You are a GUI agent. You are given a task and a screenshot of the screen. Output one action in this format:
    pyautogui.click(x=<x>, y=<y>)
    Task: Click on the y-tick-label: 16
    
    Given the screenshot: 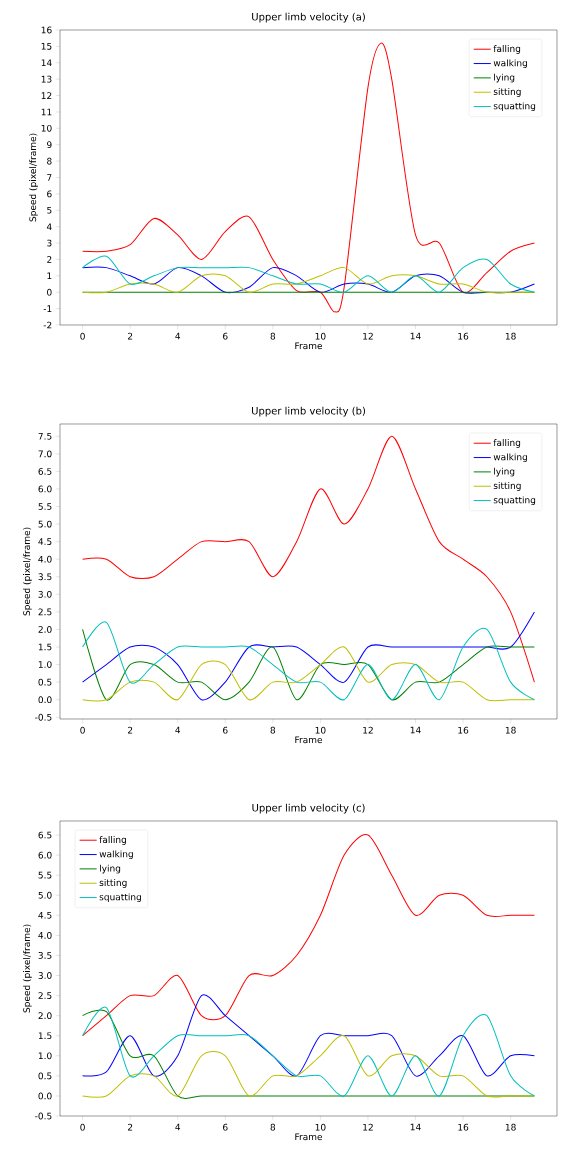 What is the action you would take?
    pyautogui.click(x=46, y=30)
    